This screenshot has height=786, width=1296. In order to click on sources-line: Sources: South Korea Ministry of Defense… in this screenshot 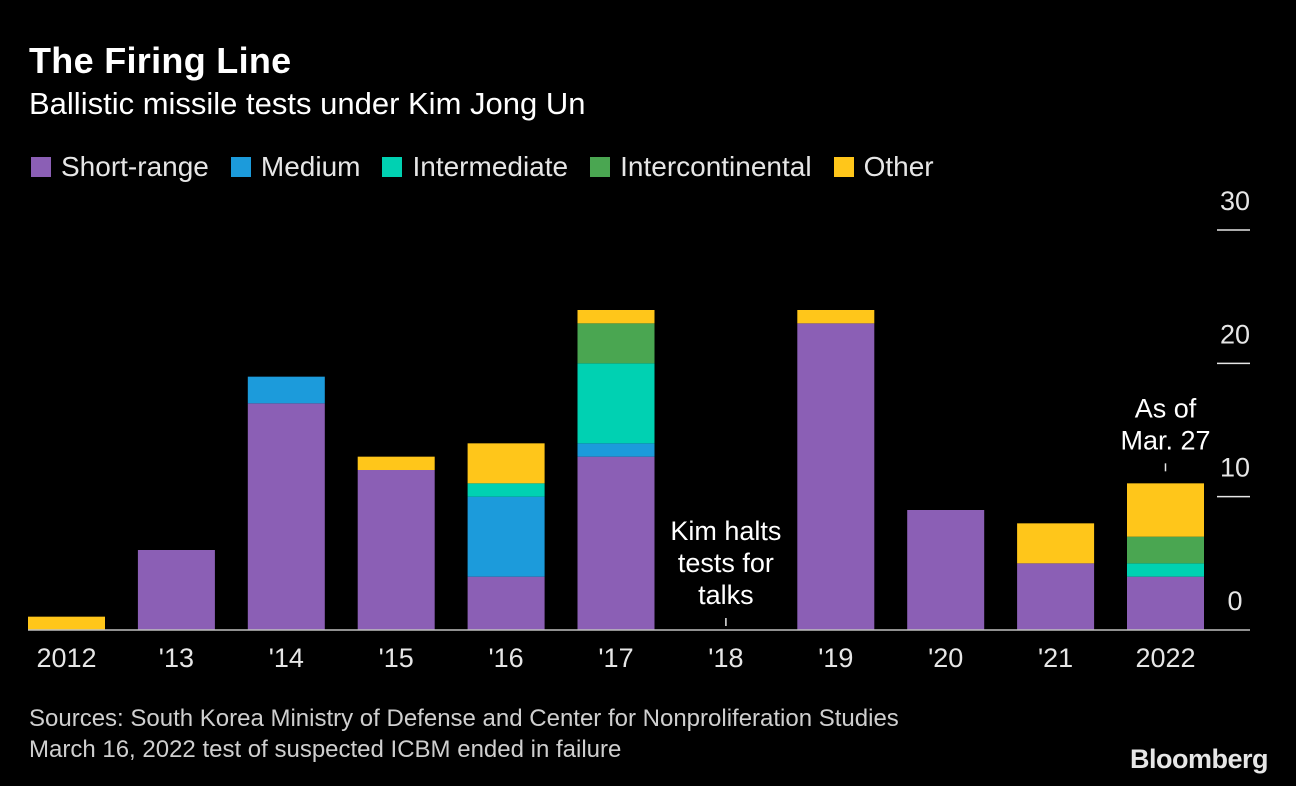, I will do `click(464, 718)`.